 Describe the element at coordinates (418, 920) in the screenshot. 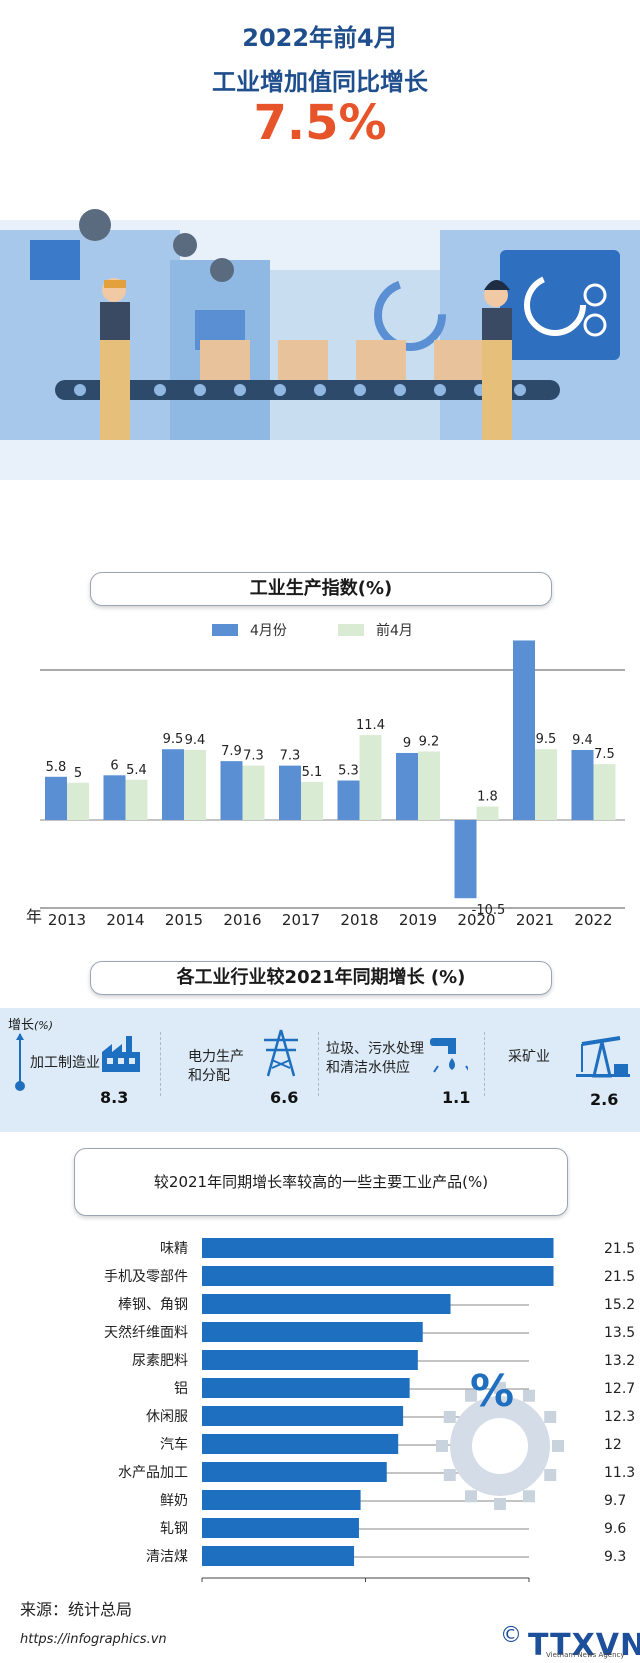

I see `x-tick-label-2019: 2019` at that location.